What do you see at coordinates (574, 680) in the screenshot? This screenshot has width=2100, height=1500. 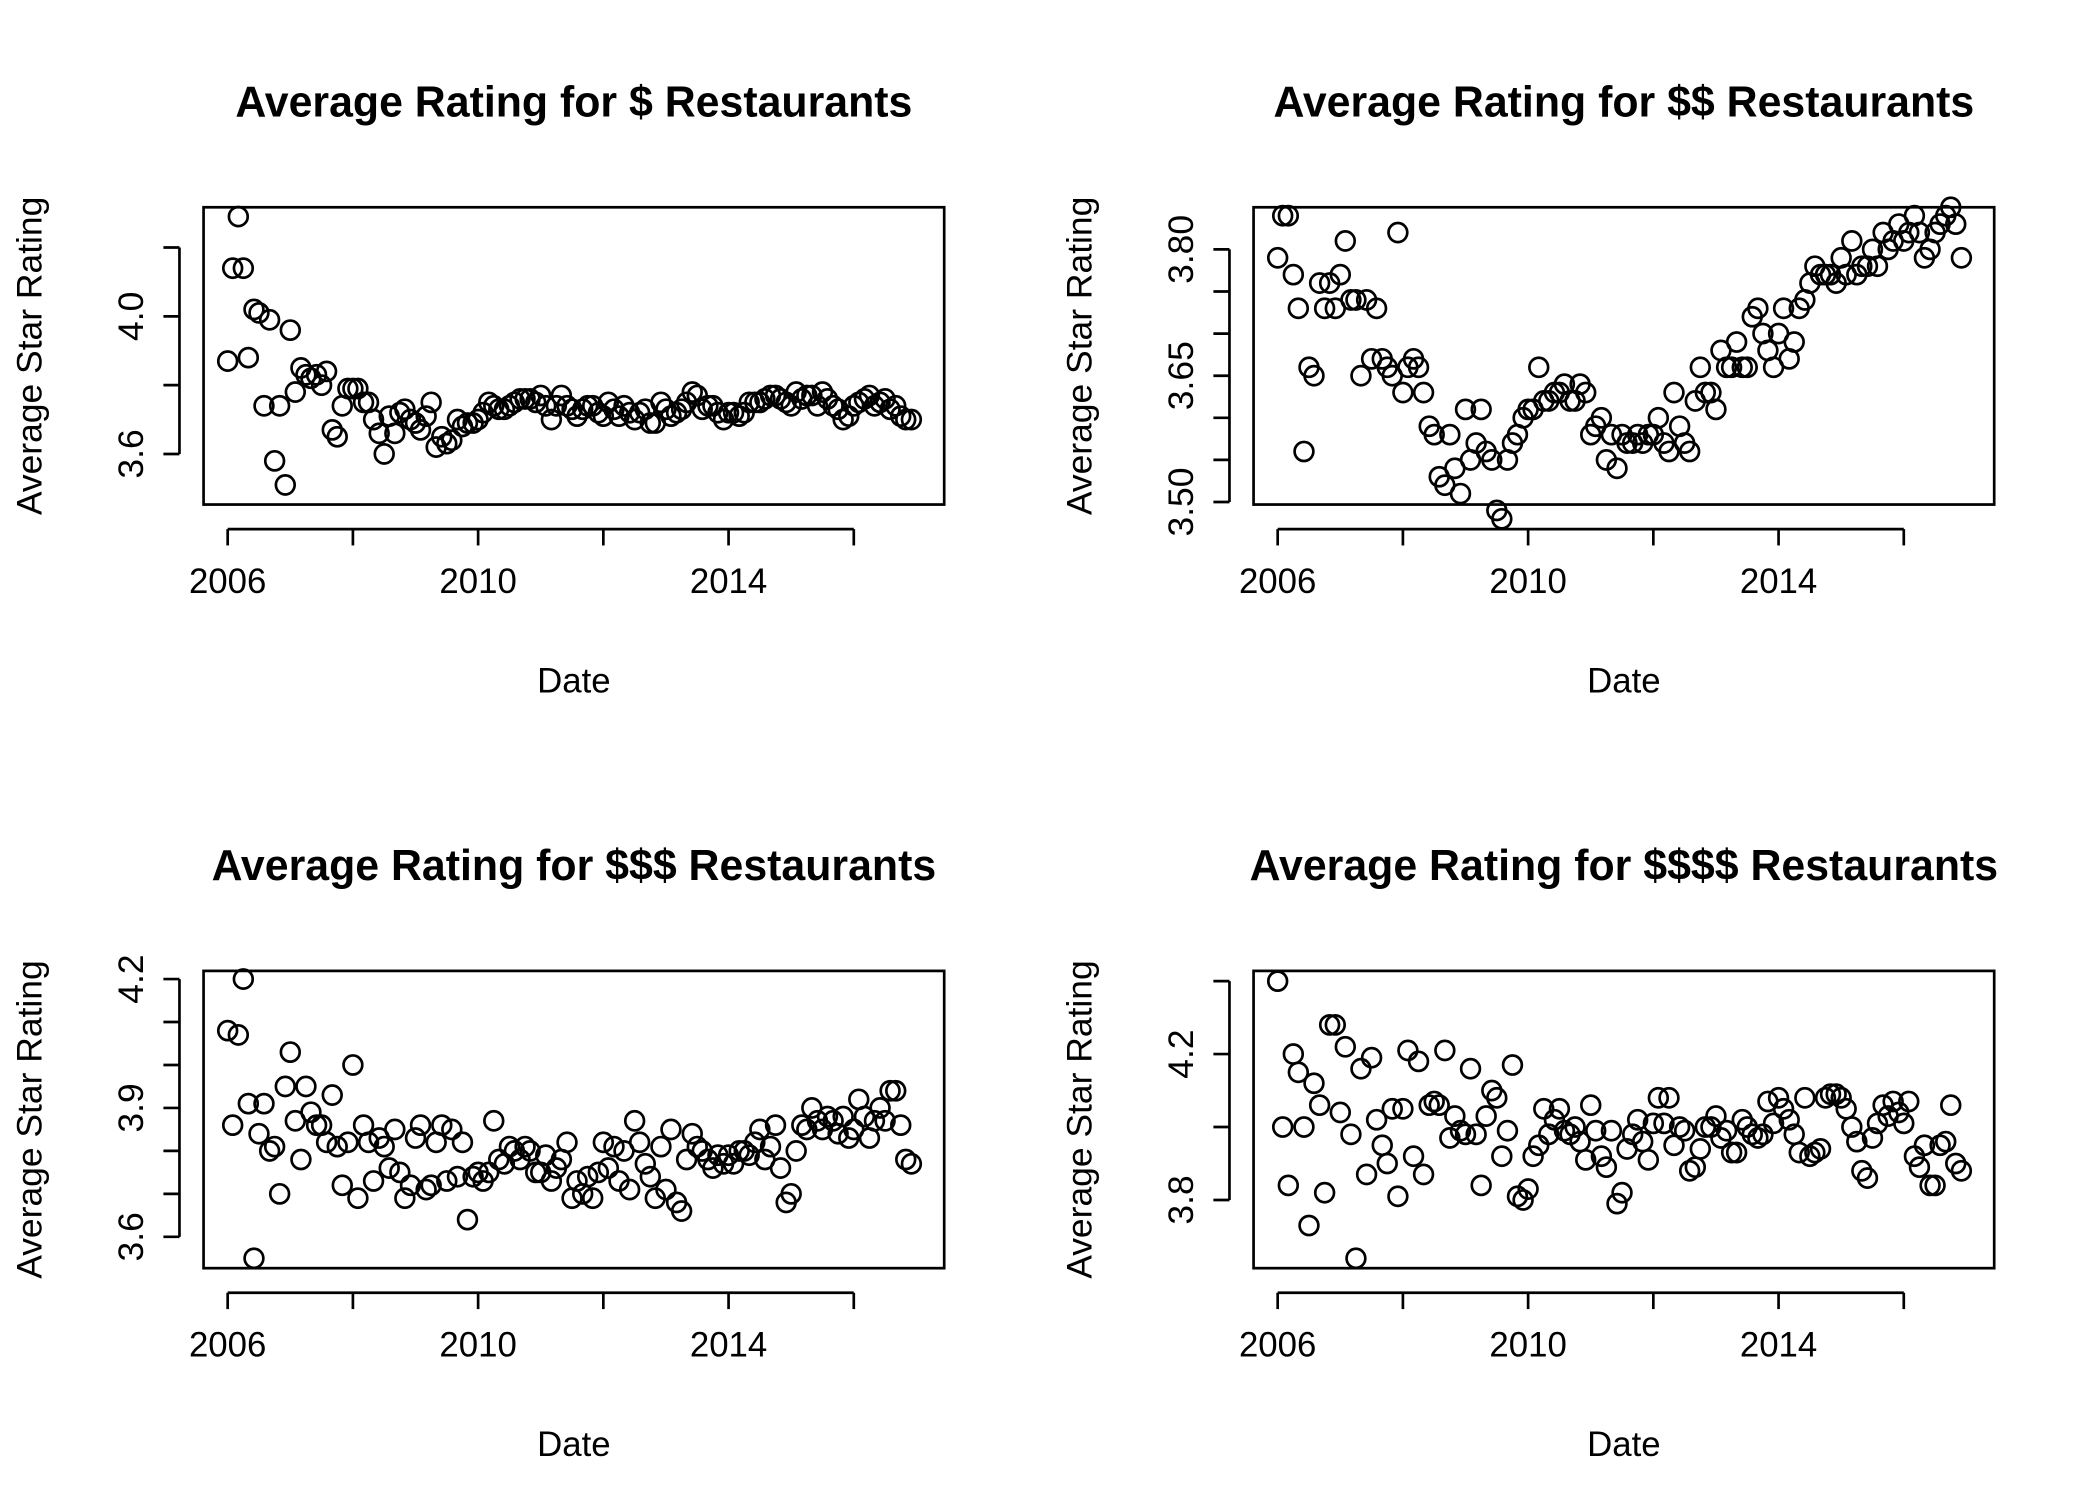 I see `x-axis-label: Date` at bounding box center [574, 680].